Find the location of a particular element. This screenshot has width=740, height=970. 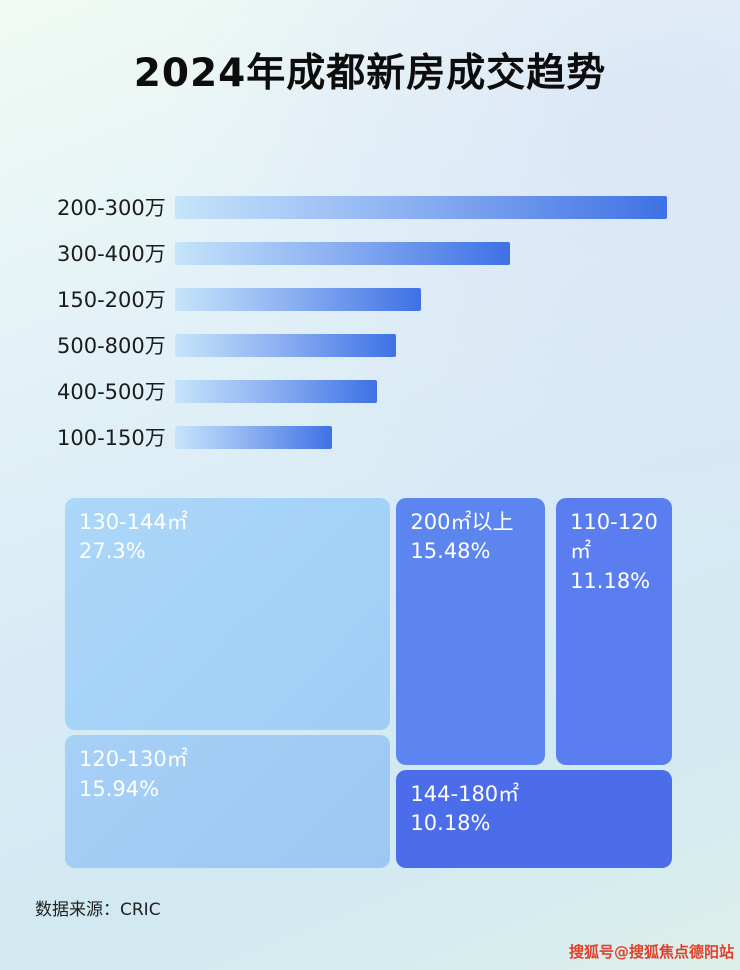

bar-row: 300-400万 is located at coordinates (377, 253).